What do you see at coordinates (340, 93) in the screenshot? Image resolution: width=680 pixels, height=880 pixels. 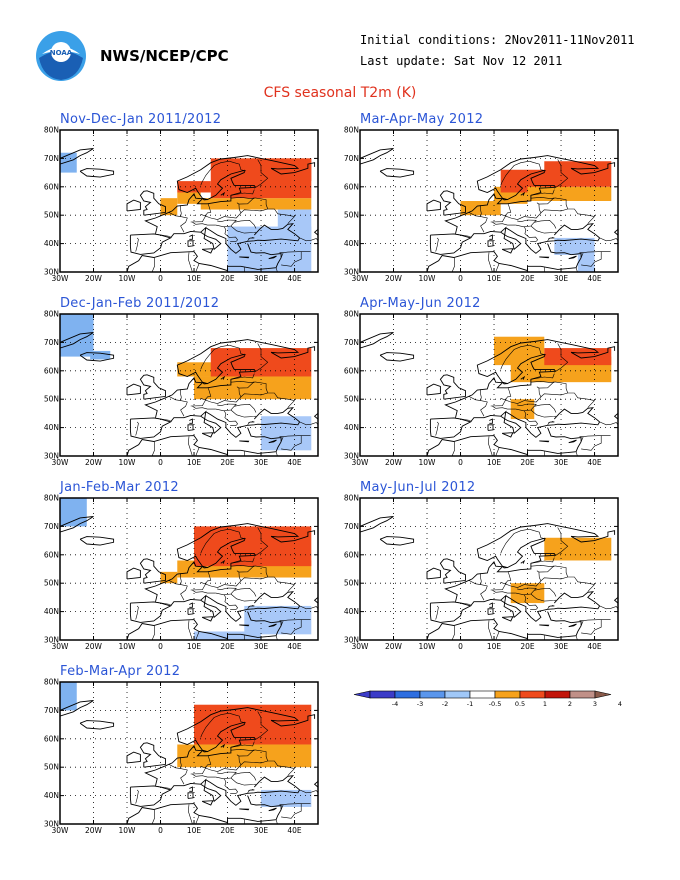 I see `plot-title: CFS seasonal T2m (K)` at bounding box center [340, 93].